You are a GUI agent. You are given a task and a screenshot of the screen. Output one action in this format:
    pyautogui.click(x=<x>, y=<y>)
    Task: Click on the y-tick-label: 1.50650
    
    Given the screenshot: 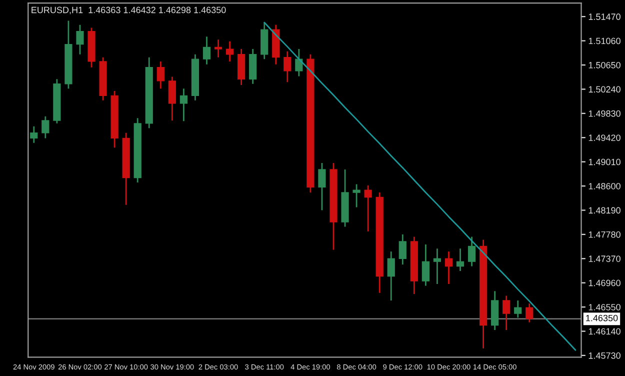 What is the action you would take?
    pyautogui.click(x=604, y=65)
    